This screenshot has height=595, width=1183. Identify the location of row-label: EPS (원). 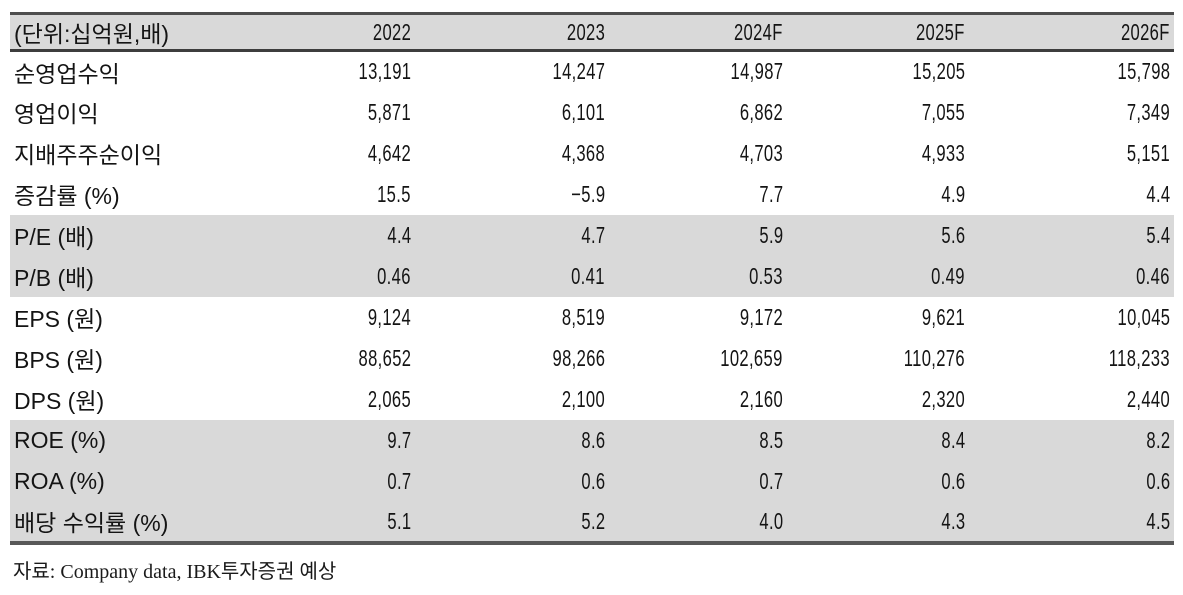
(146, 317).